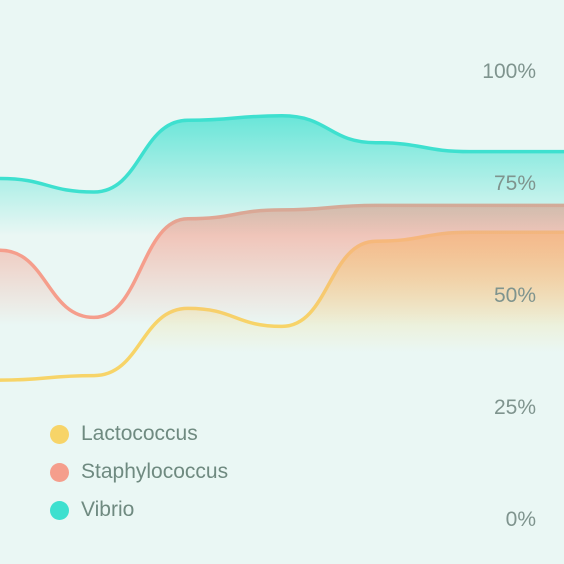  I want to click on legend-item-staphylococcus: Staphylococcus, so click(139, 472).